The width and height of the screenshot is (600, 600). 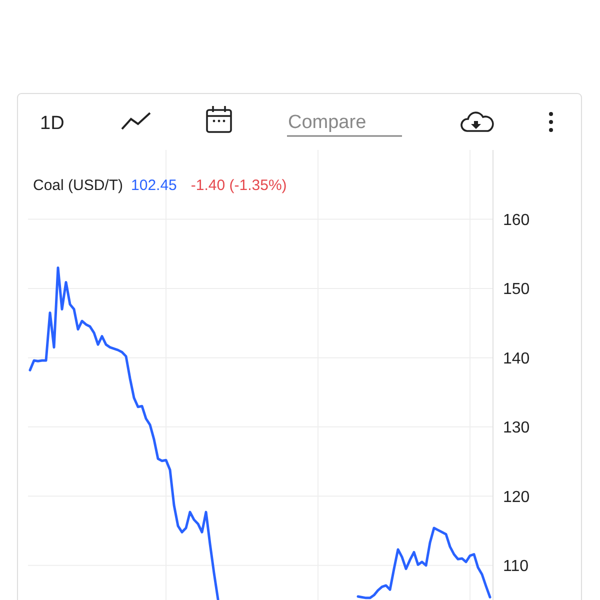 What do you see at coordinates (154, 185) in the screenshot?
I see `annotation: 102.45` at bounding box center [154, 185].